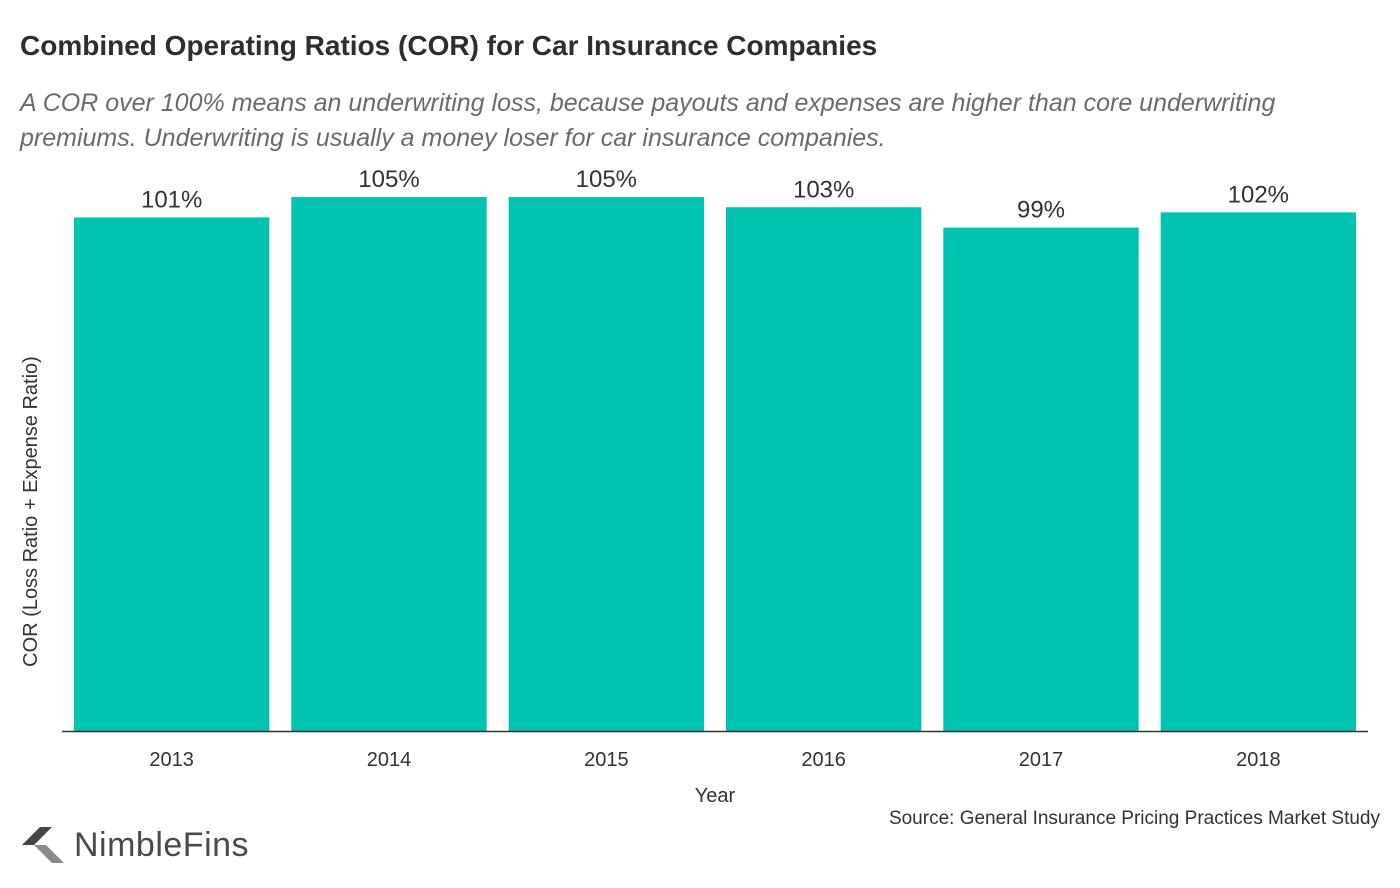 The image size is (1400, 888). I want to click on x-tick-label-2015: 2015, so click(606, 760).